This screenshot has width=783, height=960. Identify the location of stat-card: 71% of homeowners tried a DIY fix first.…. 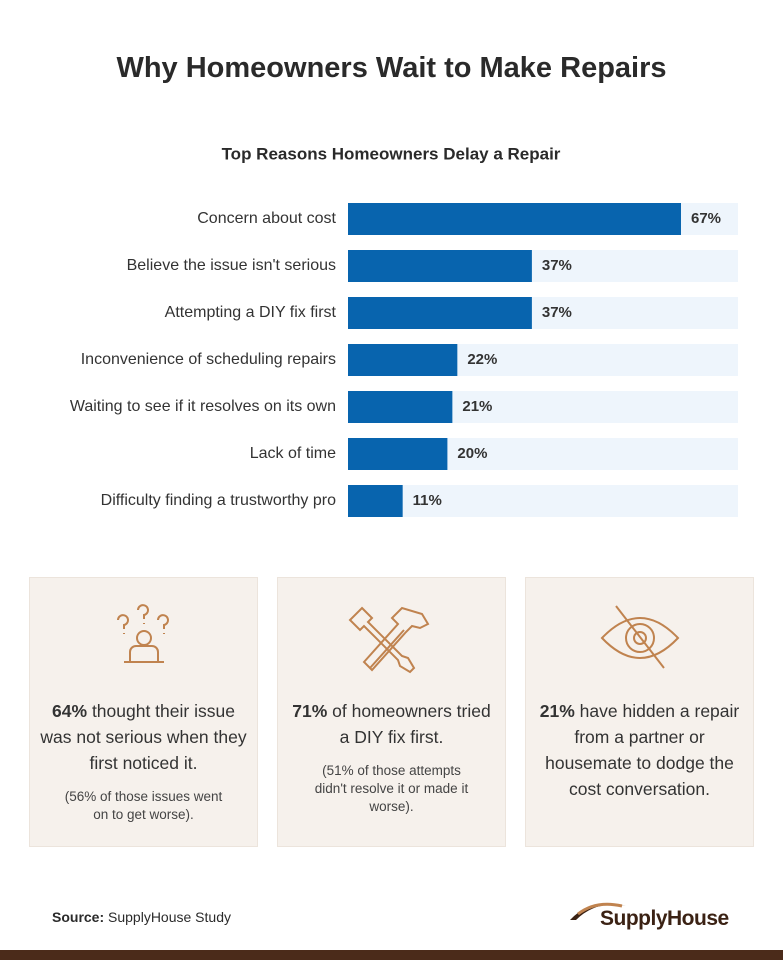
(391, 712).